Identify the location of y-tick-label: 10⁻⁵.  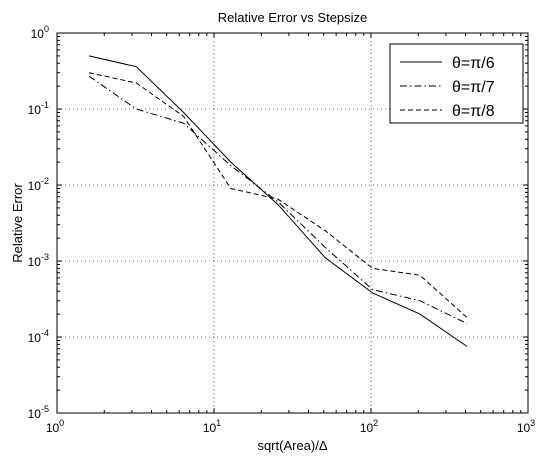
(38, 412).